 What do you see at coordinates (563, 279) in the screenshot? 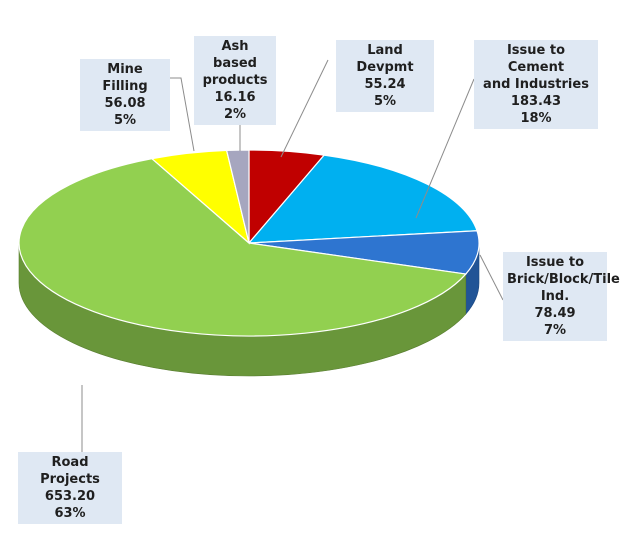
I see `label-brick-name-2: Brick/Block/Tile` at bounding box center [563, 279].